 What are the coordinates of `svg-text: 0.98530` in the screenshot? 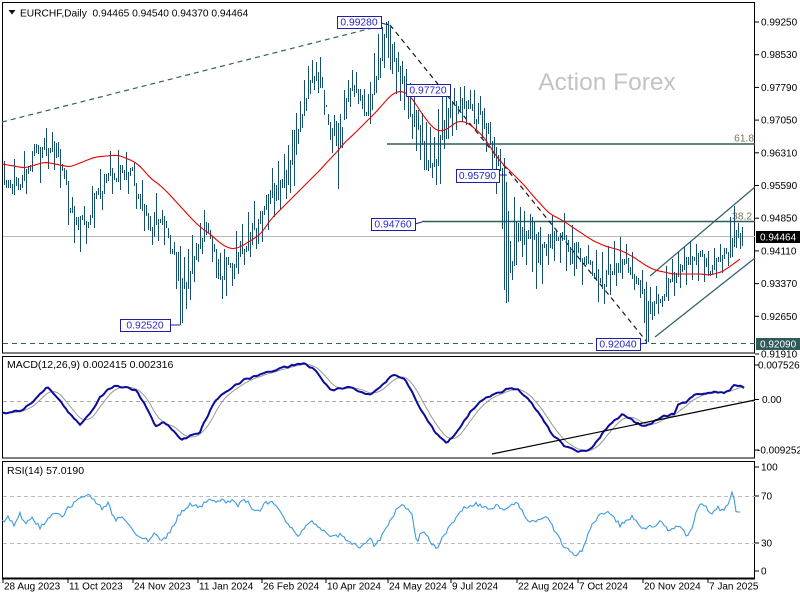 It's located at (779, 55).